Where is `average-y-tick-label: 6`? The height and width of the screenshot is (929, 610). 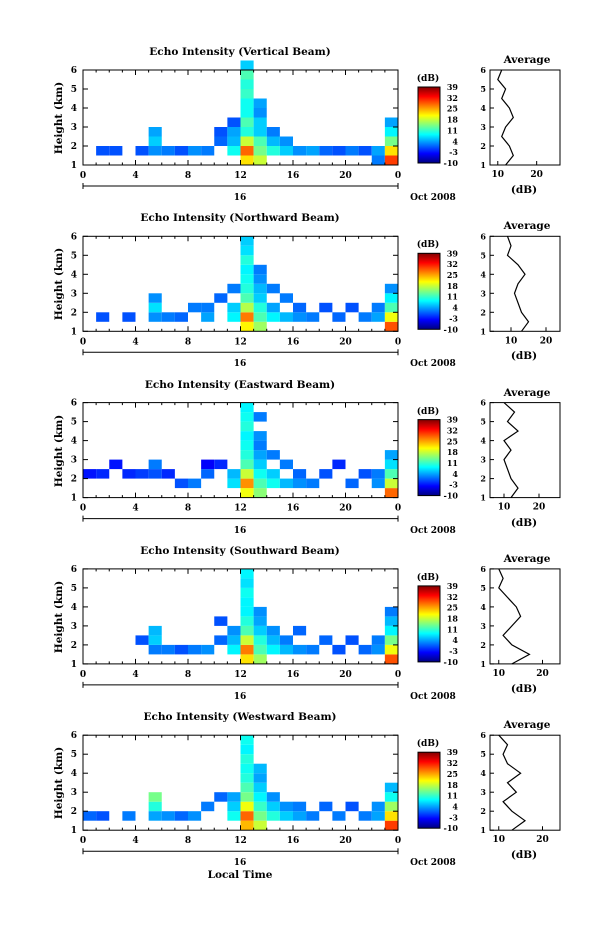 average-y-tick-label: 6 is located at coordinates (483, 403).